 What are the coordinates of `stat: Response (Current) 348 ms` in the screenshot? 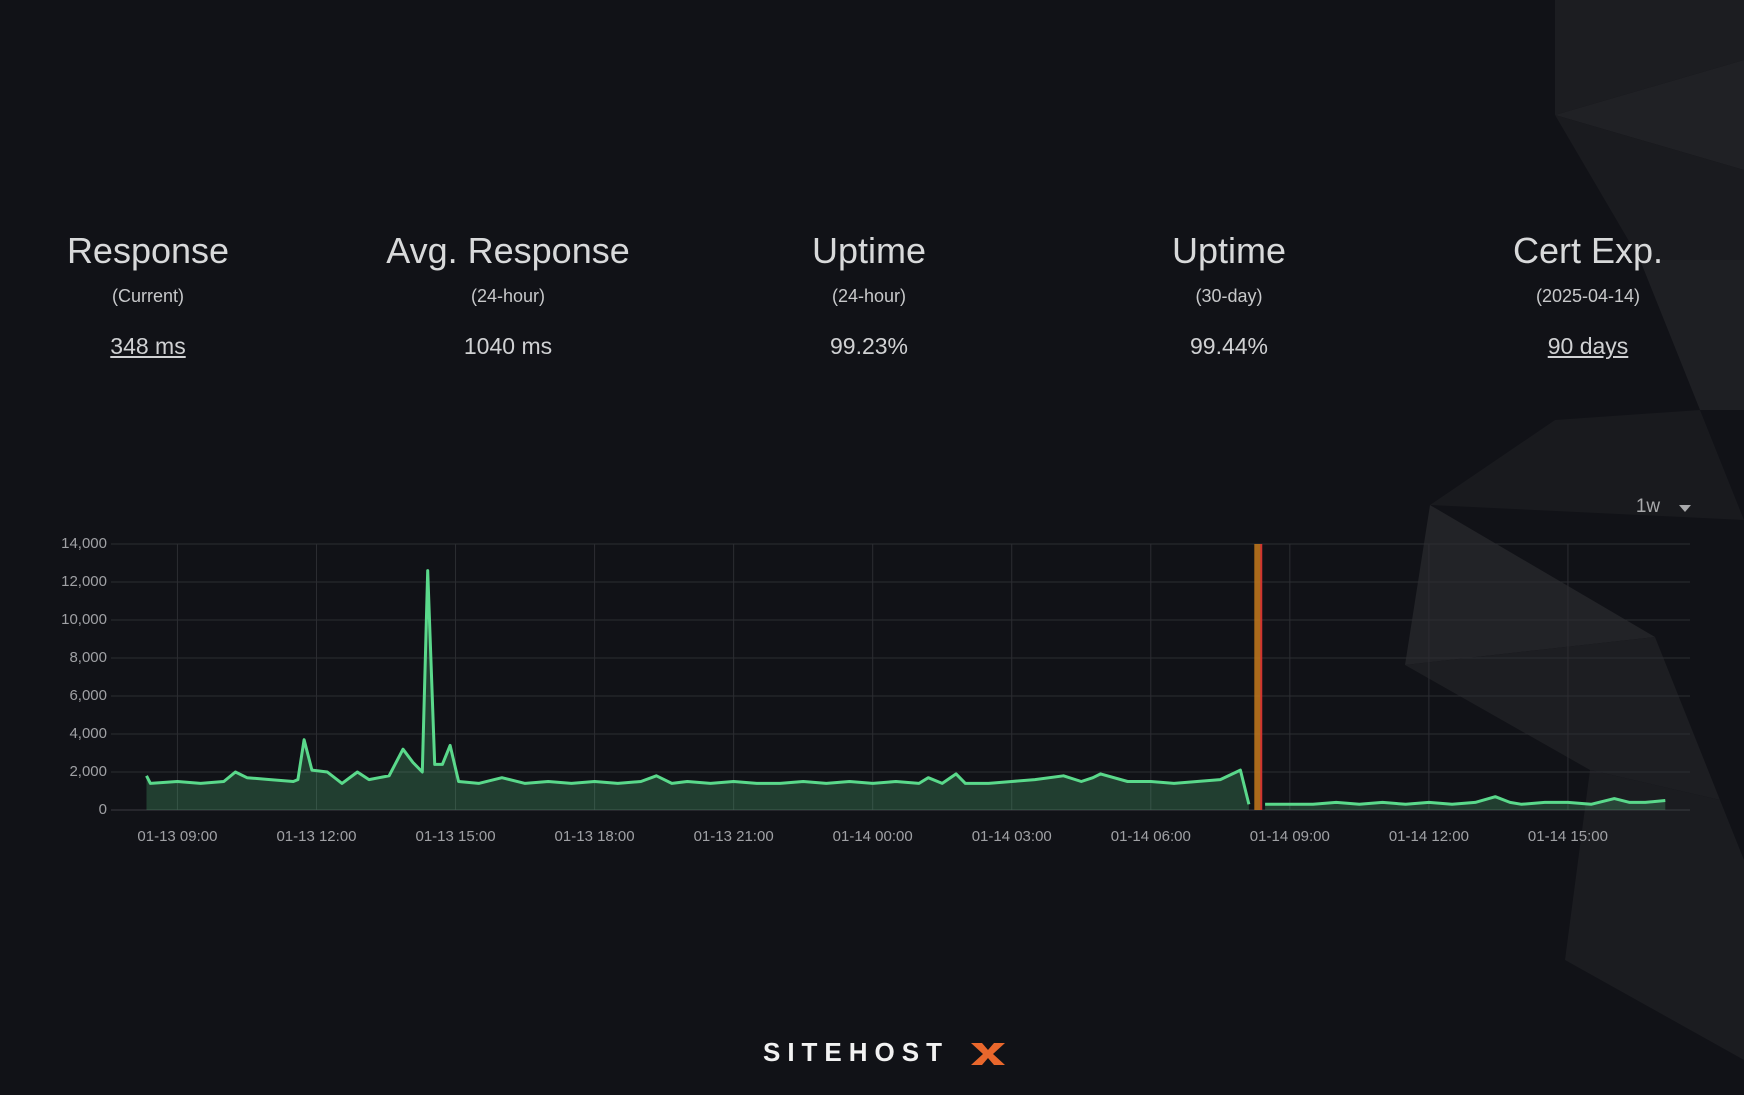 It's located at (159, 295).